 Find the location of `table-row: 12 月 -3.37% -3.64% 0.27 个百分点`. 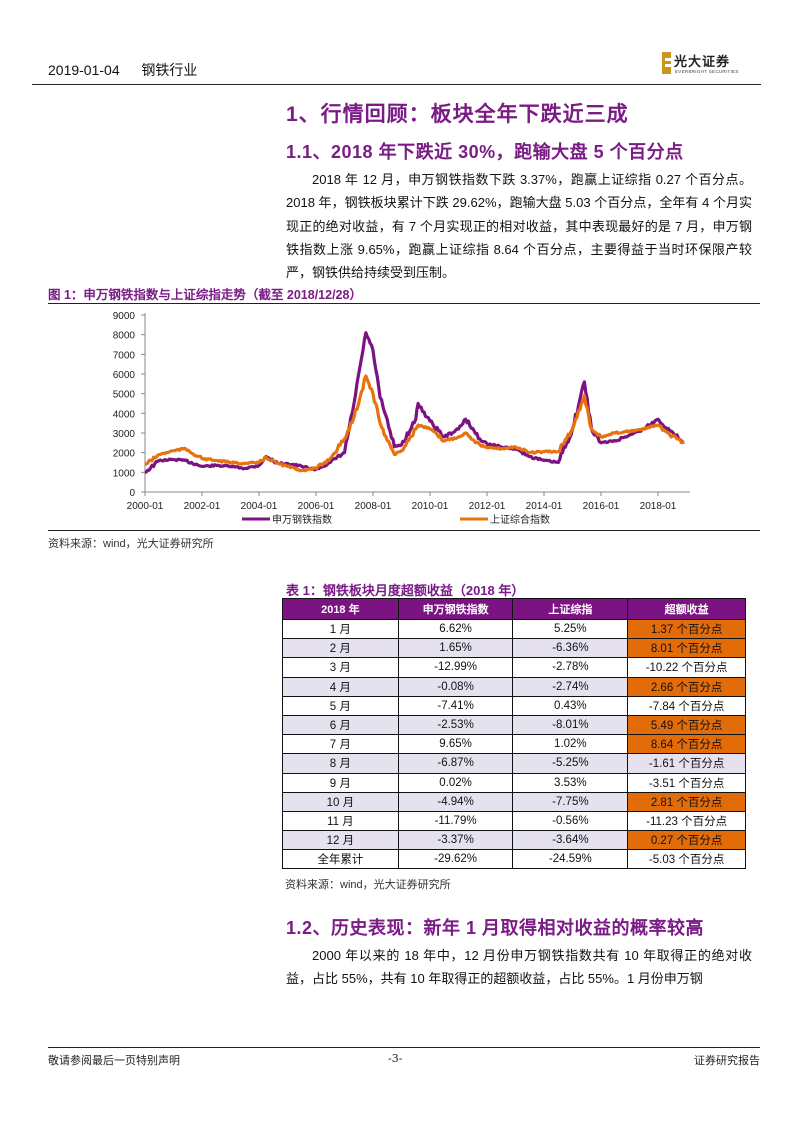

table-row: 12 月 -3.37% -3.64% 0.27 个百分点 is located at coordinates (514, 840).